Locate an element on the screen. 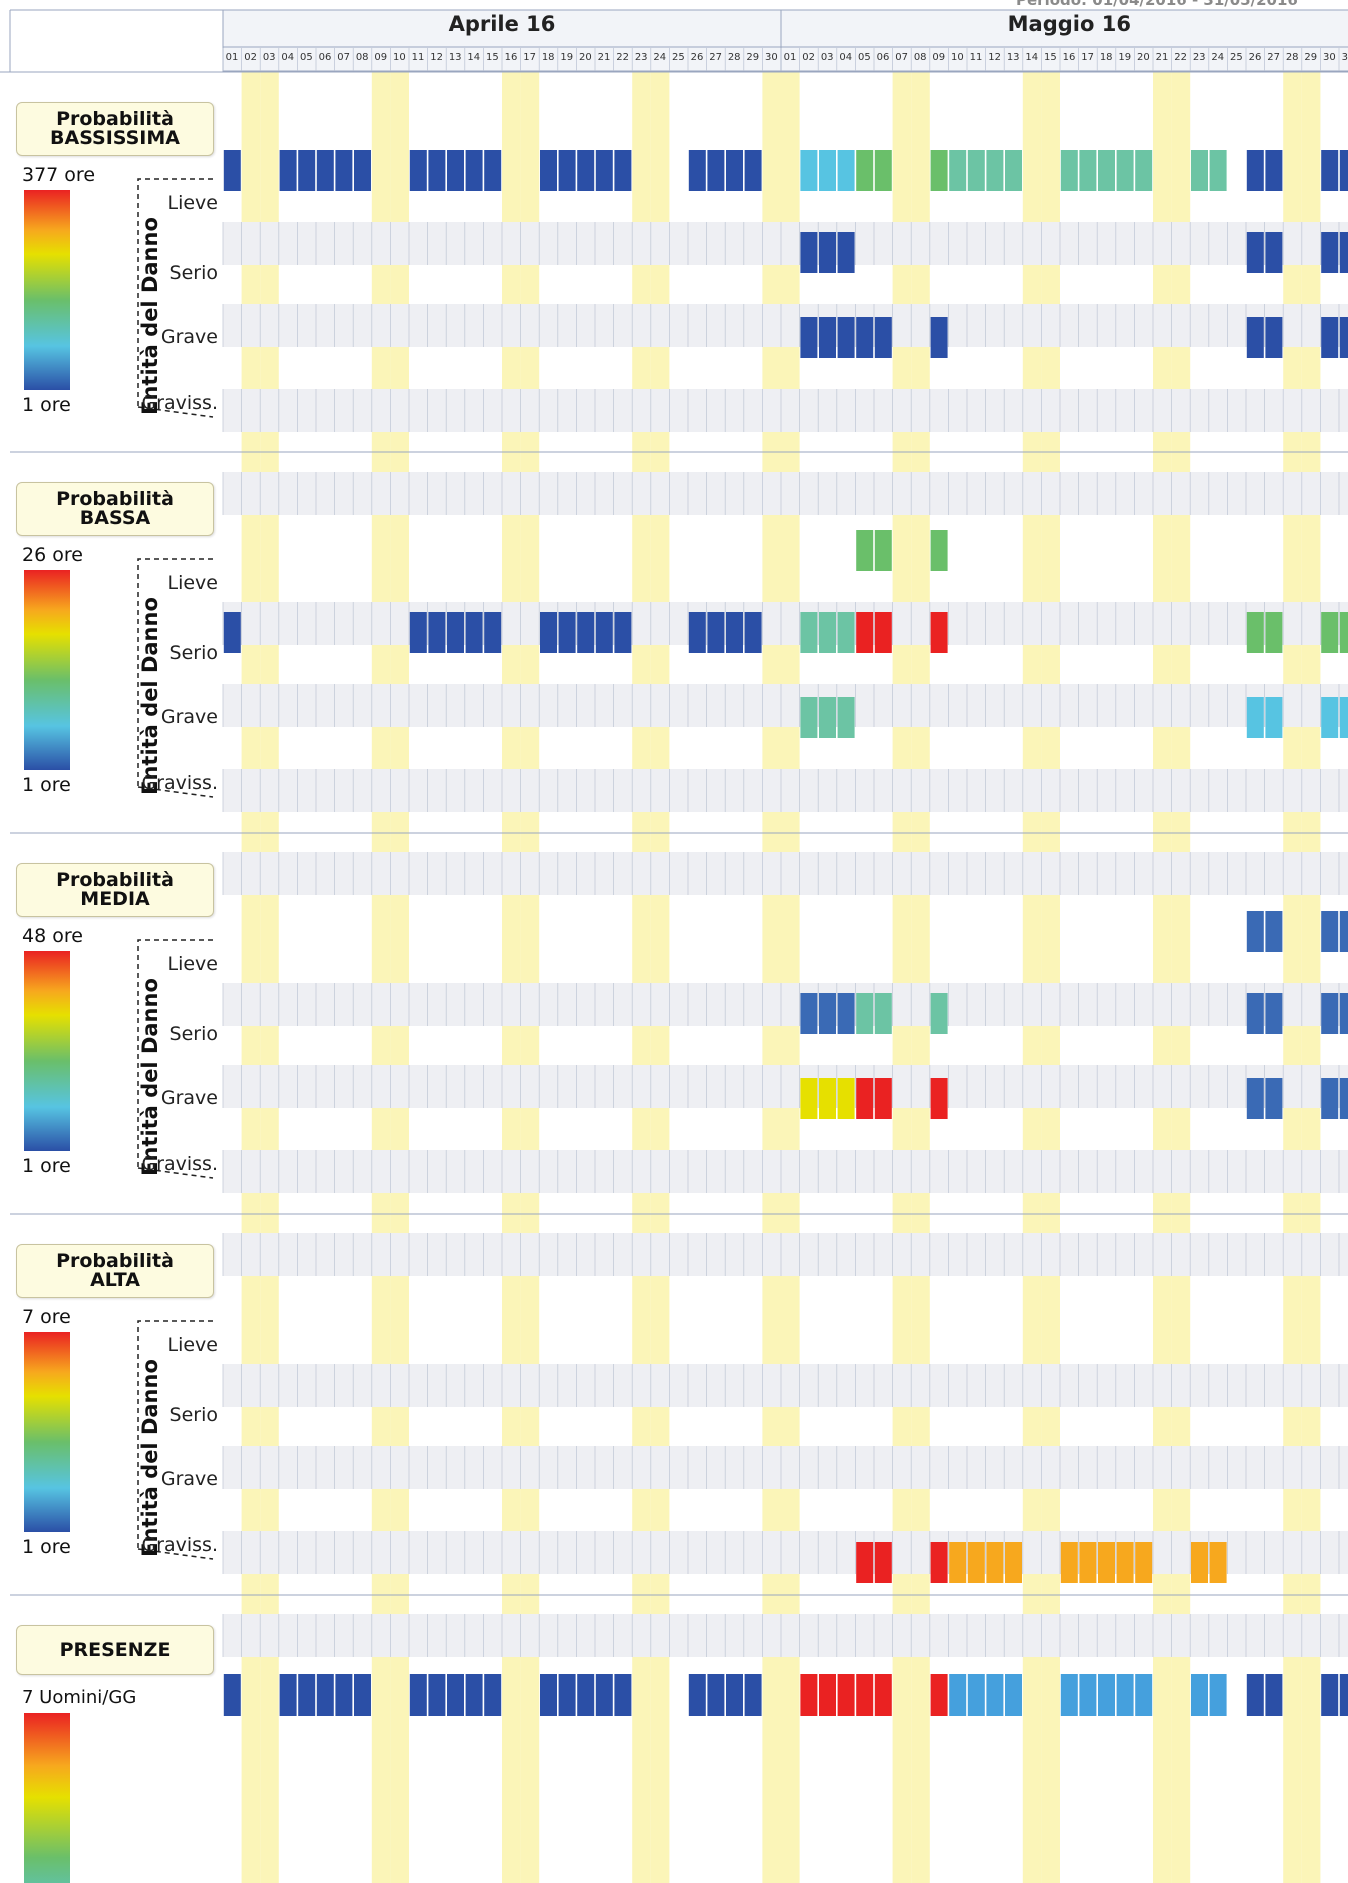 The height and width of the screenshot is (1883, 1348). section-title: Probabilità ALTA is located at coordinates (115, 1271).